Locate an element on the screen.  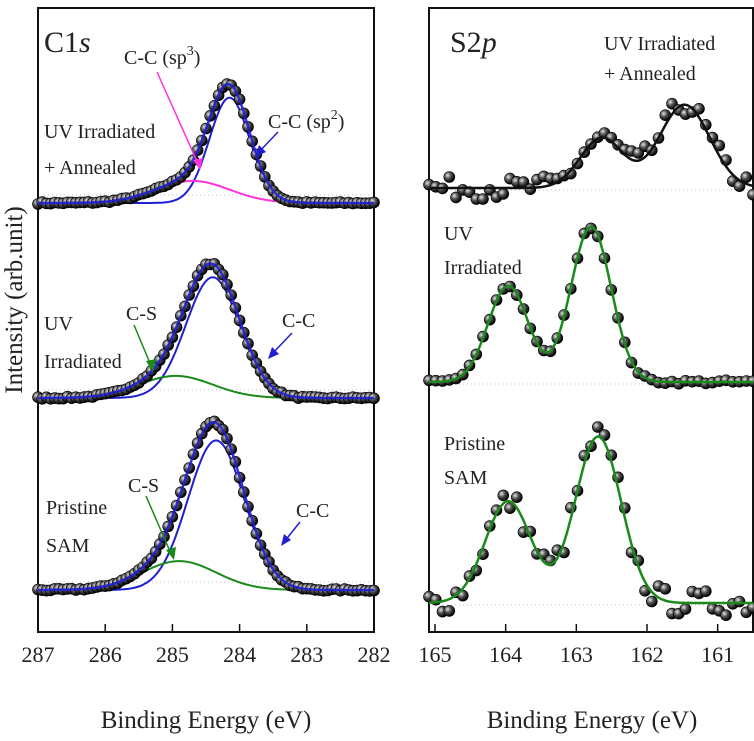
cc-sp2-label: C-C (sp2) is located at coordinates (306, 120).